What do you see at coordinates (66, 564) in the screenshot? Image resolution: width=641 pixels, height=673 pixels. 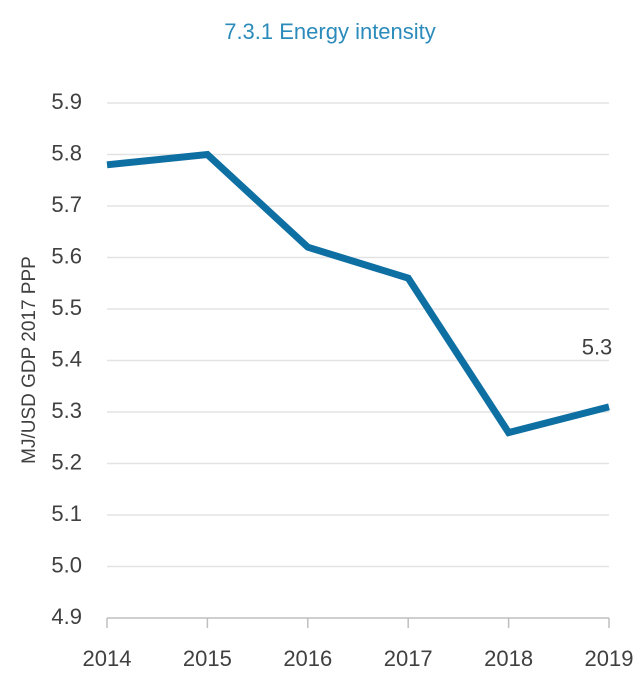 I see `y-tick-label: 5.0` at bounding box center [66, 564].